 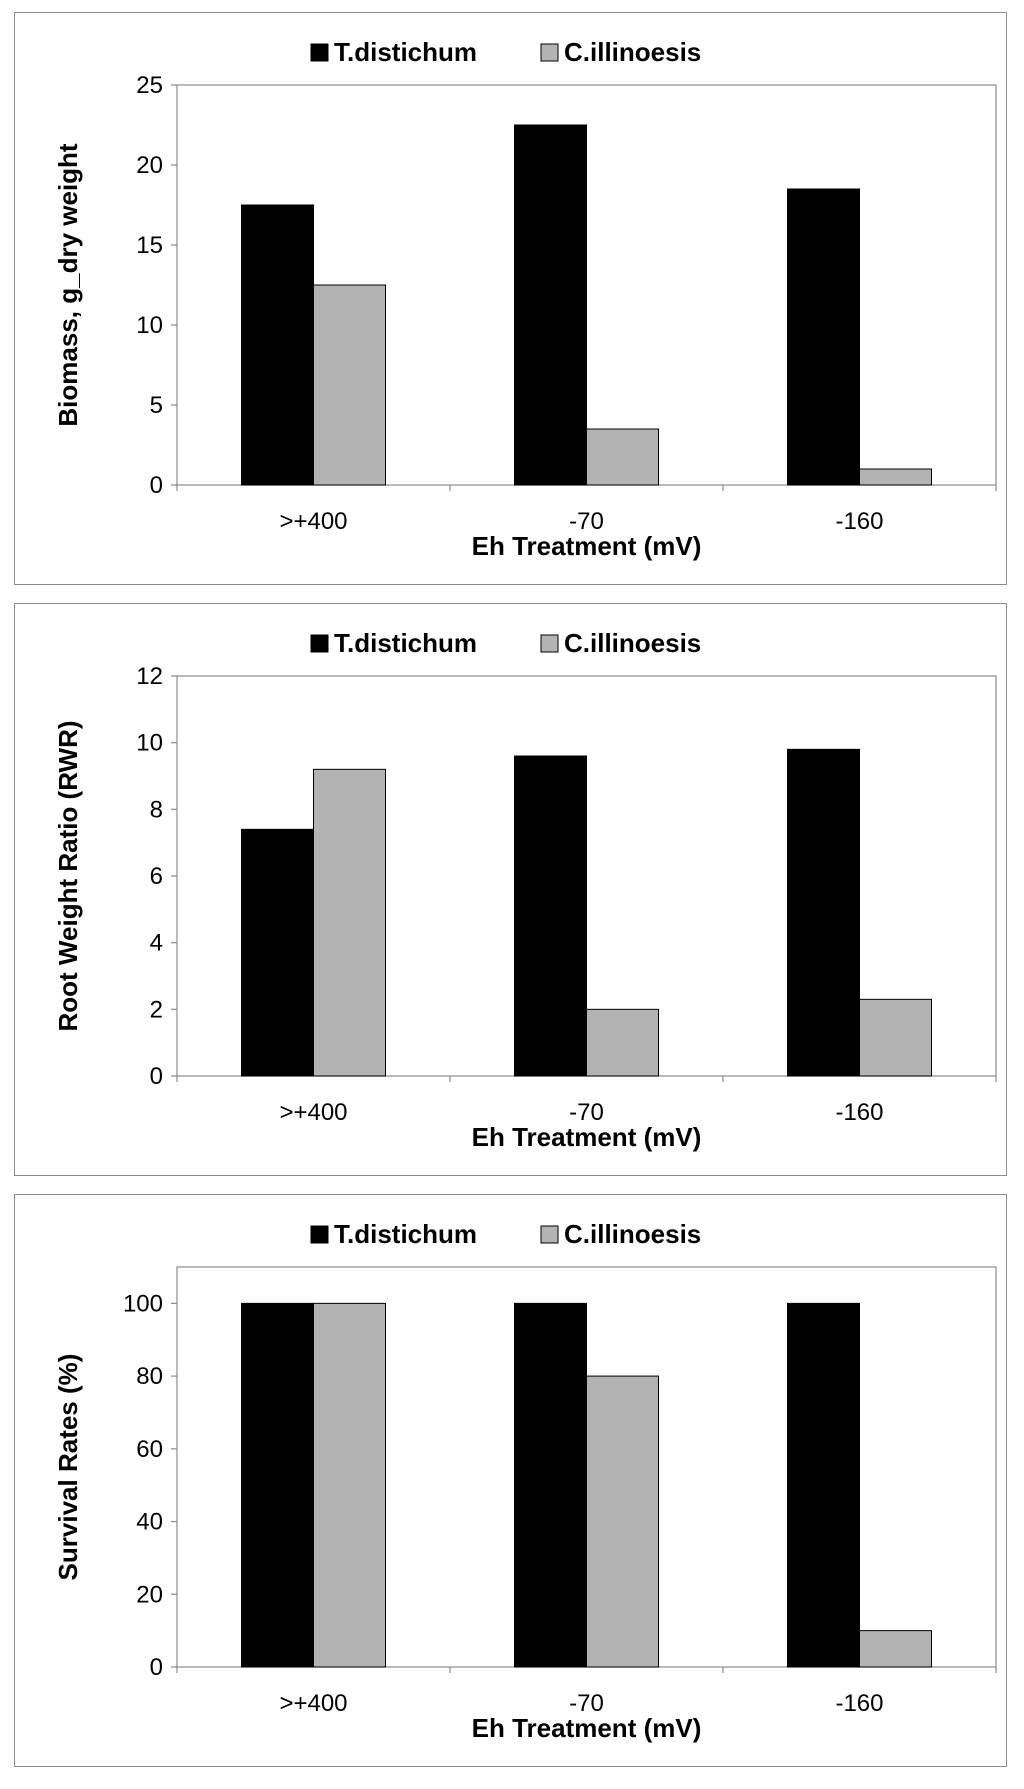 What do you see at coordinates (156, 809) in the screenshot?
I see `y-tick-label: 8` at bounding box center [156, 809].